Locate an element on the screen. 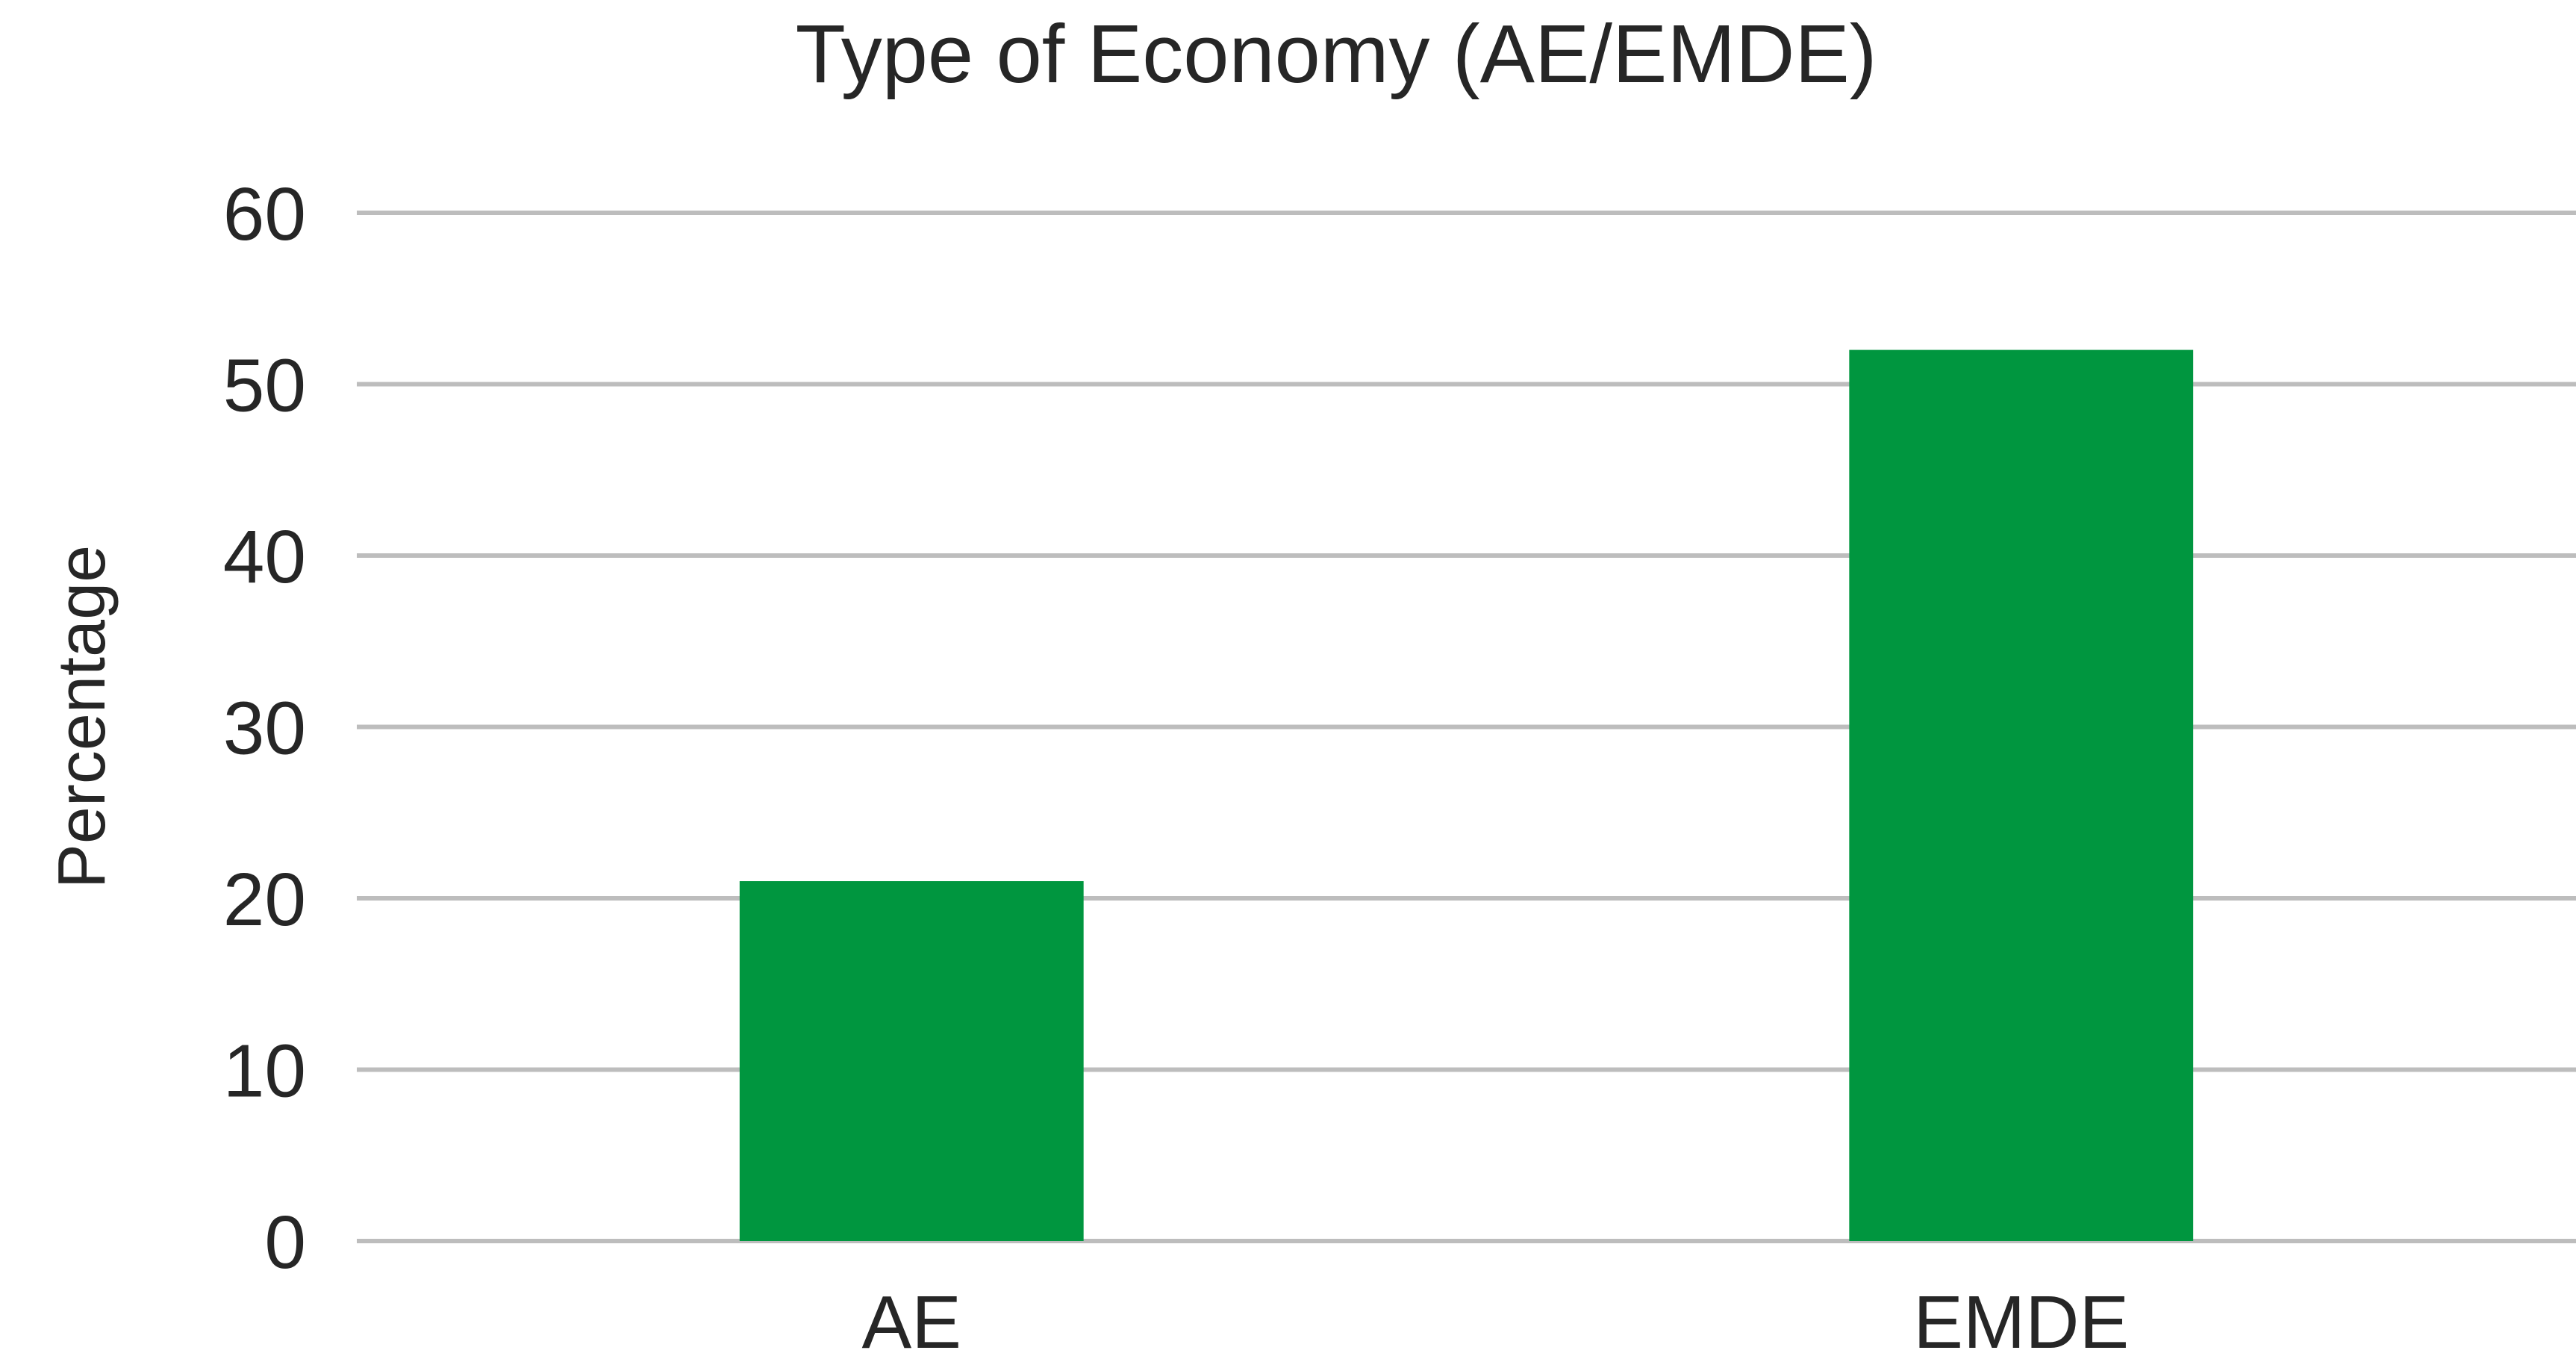 This screenshot has width=2576, height=1362. x-tick-label: EMDE is located at coordinates (2021, 1321).